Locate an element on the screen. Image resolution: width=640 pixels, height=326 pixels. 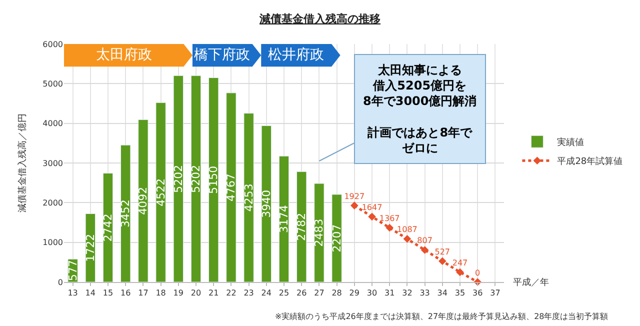
x-tick-label: 13 is located at coordinates (73, 293).